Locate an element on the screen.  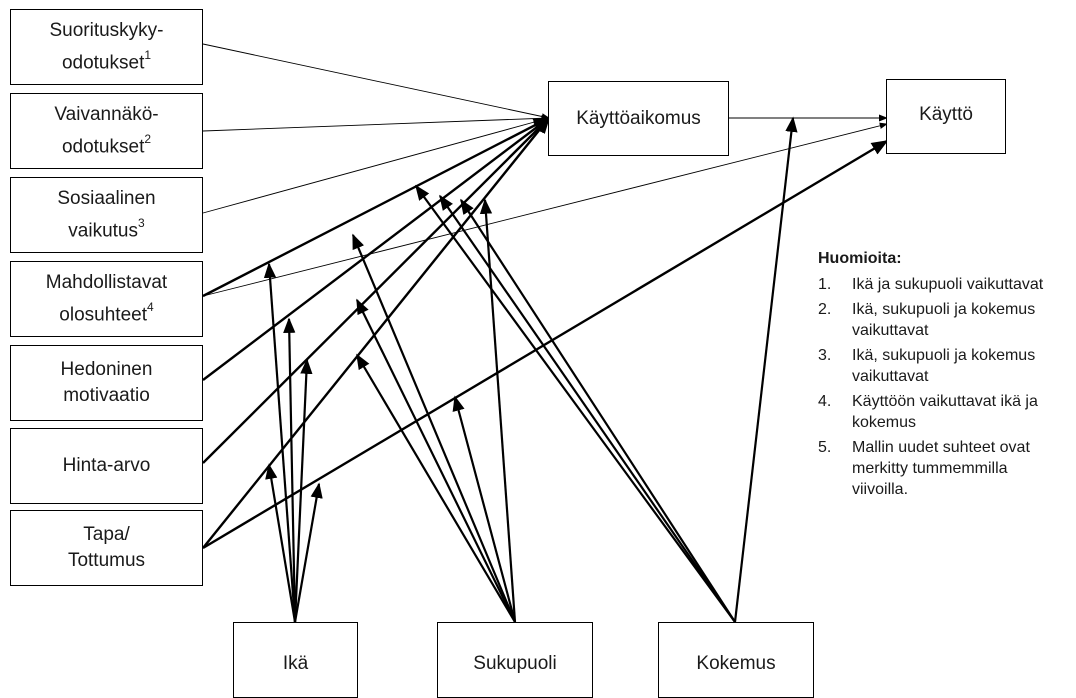
node-suorituskyky-odotukset: Suorituskyky- odotukset1 is located at coordinates (106, 47).